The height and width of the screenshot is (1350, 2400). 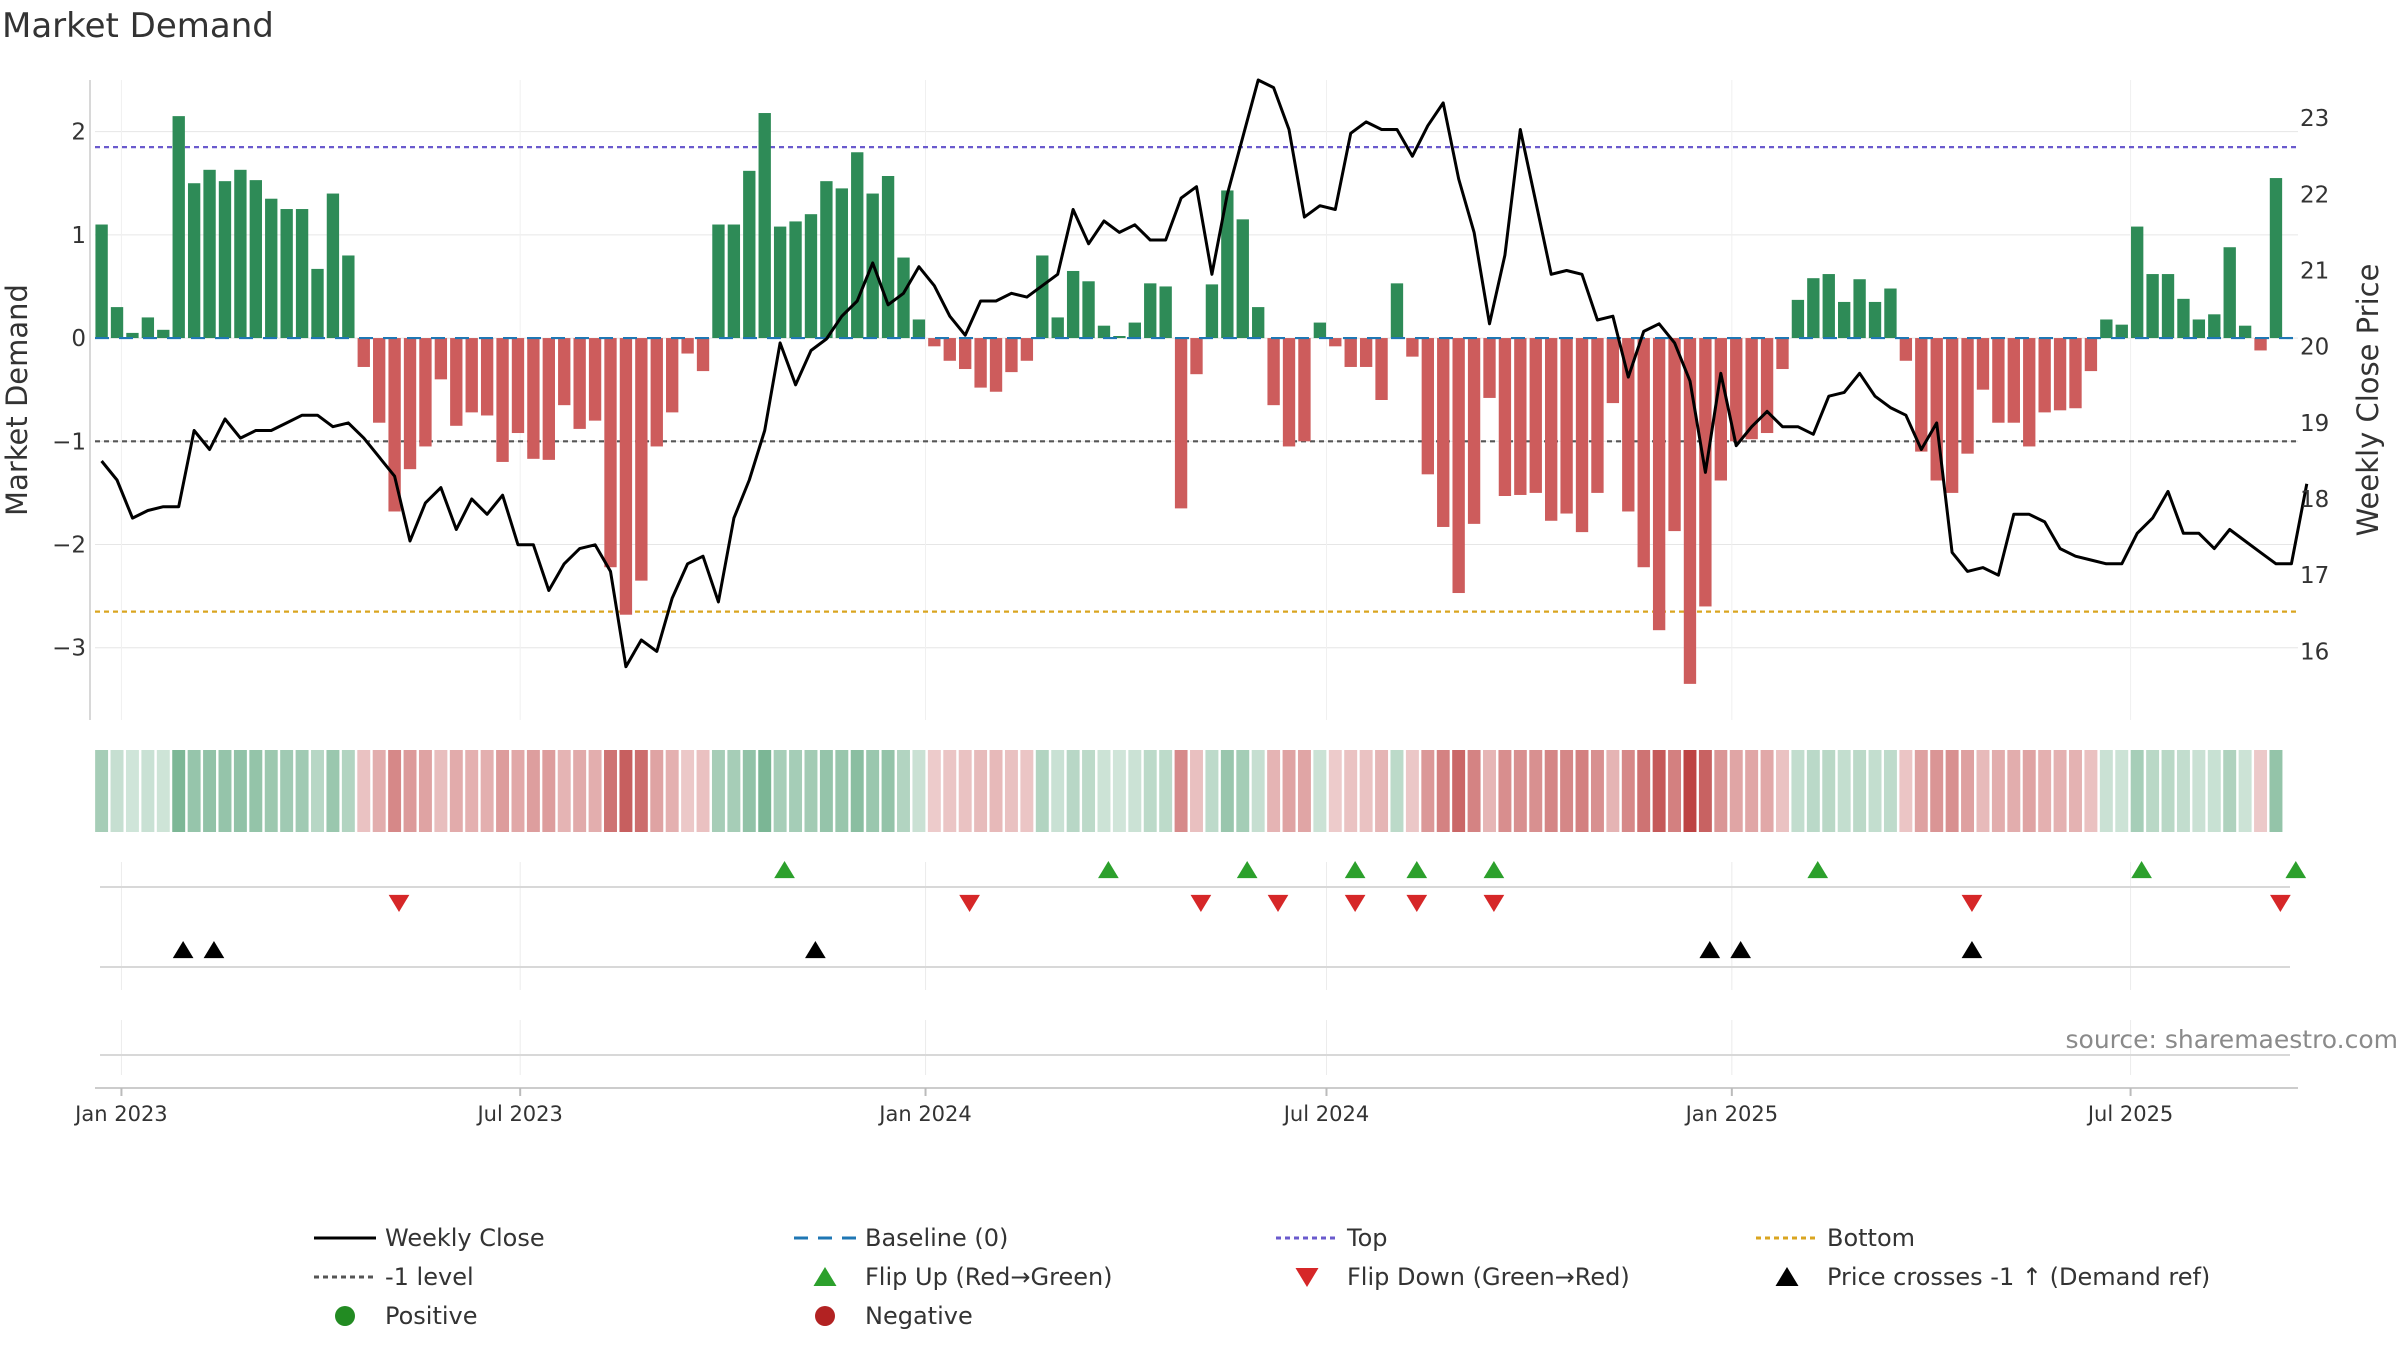 What do you see at coordinates (2314, 500) in the screenshot?
I see `y2-tick-label: 18` at bounding box center [2314, 500].